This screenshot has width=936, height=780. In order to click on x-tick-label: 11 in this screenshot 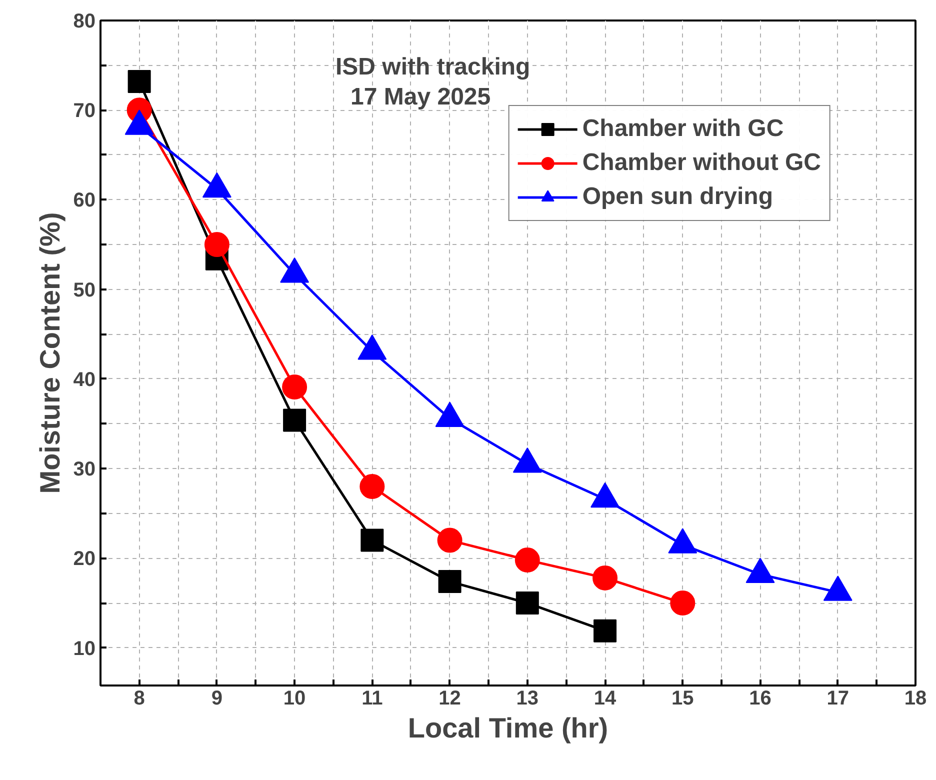, I will do `click(372, 699)`.